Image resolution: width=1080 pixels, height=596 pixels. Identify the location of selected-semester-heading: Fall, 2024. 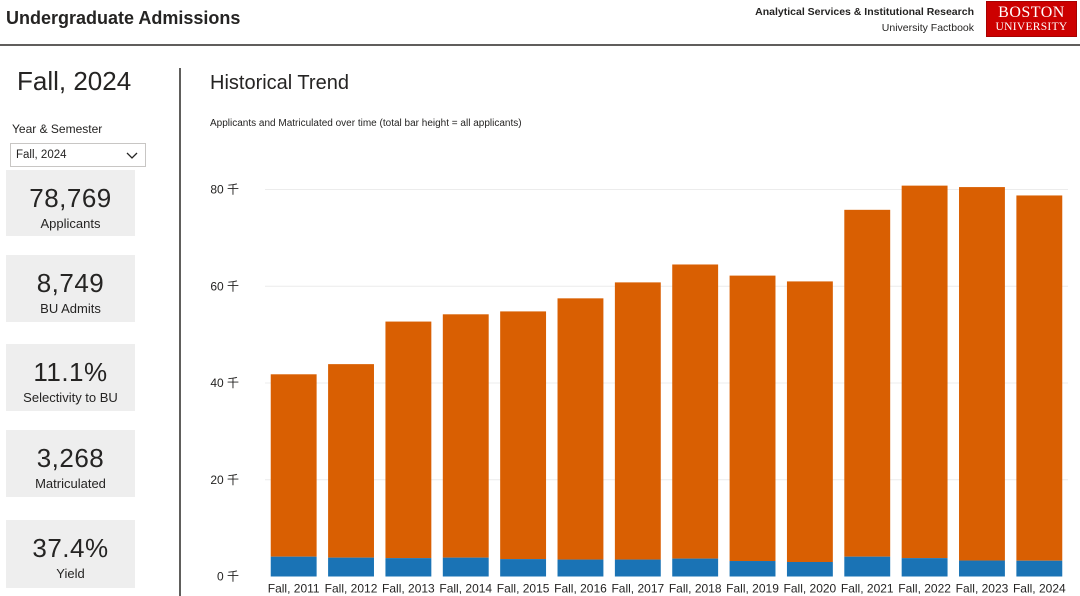
(74, 81).